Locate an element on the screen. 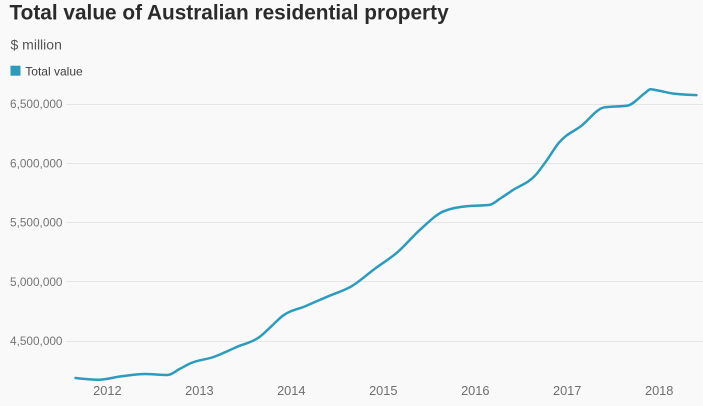 Image resolution: width=703 pixels, height=406 pixels. svg-text: $ million is located at coordinates (36, 44).